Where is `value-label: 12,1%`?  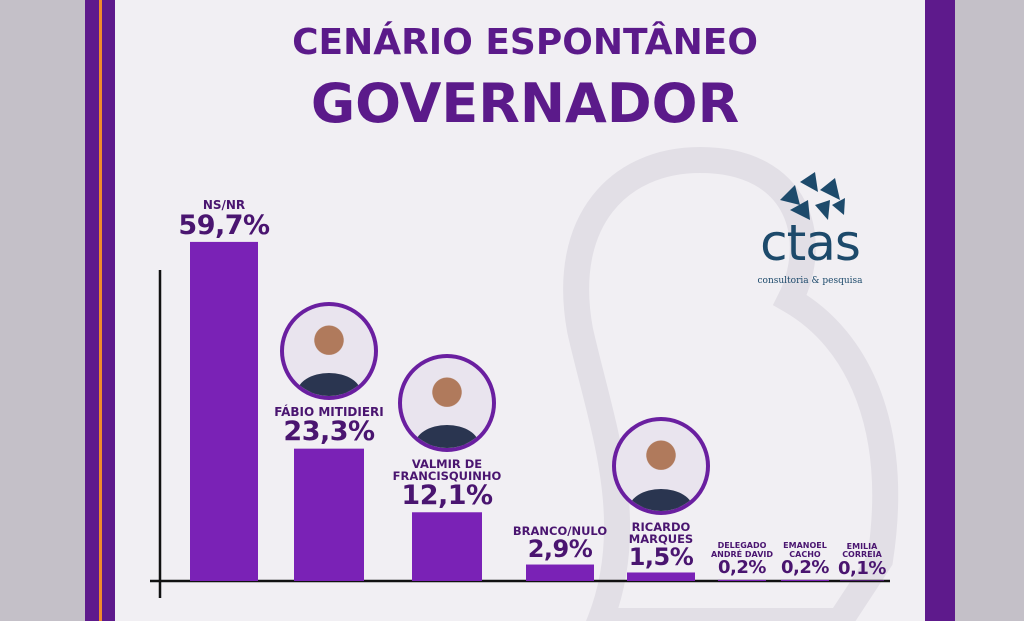 value-label: 12,1% is located at coordinates (447, 495).